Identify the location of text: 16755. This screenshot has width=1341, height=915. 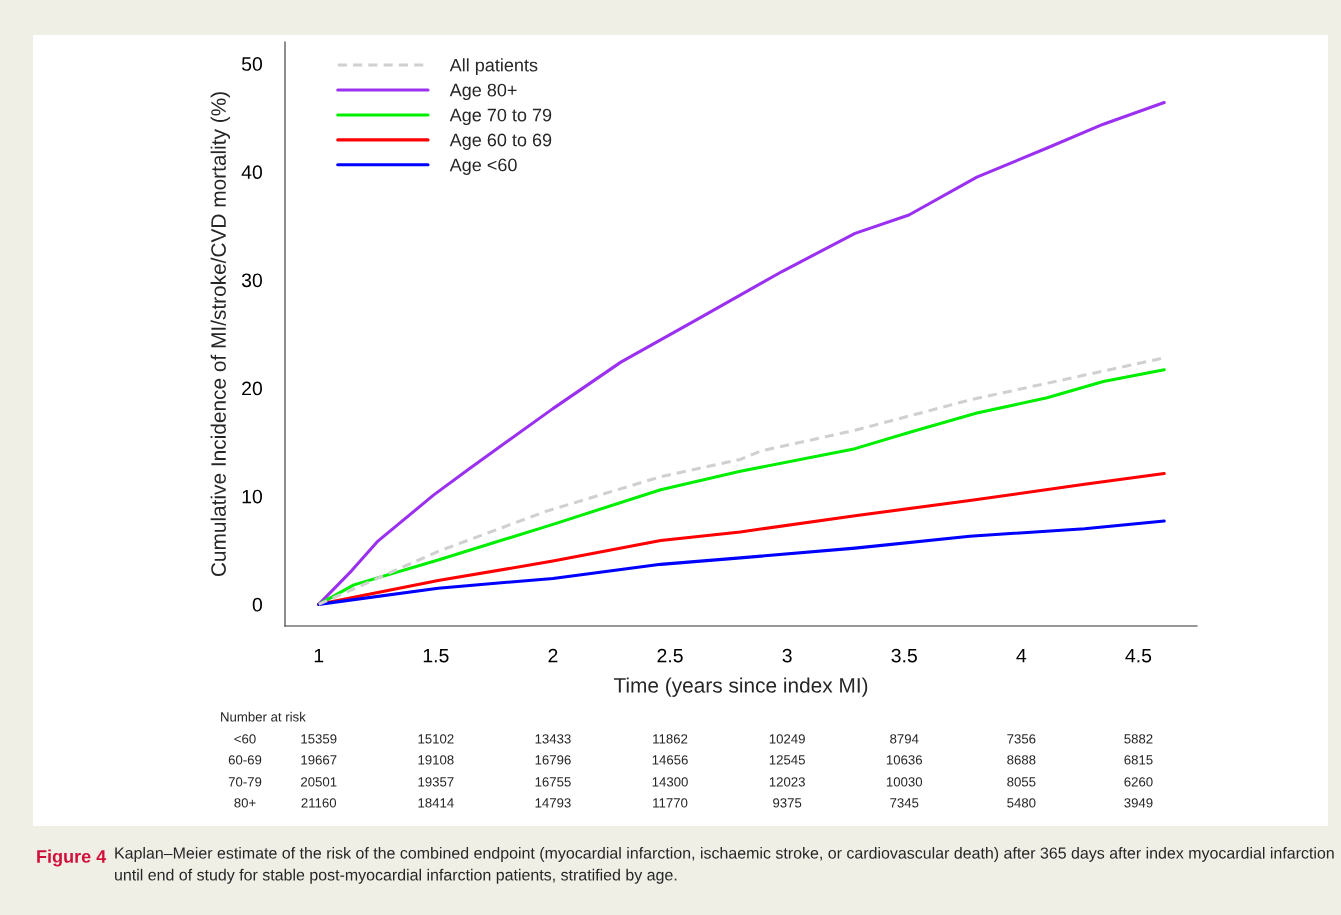
(553, 782).